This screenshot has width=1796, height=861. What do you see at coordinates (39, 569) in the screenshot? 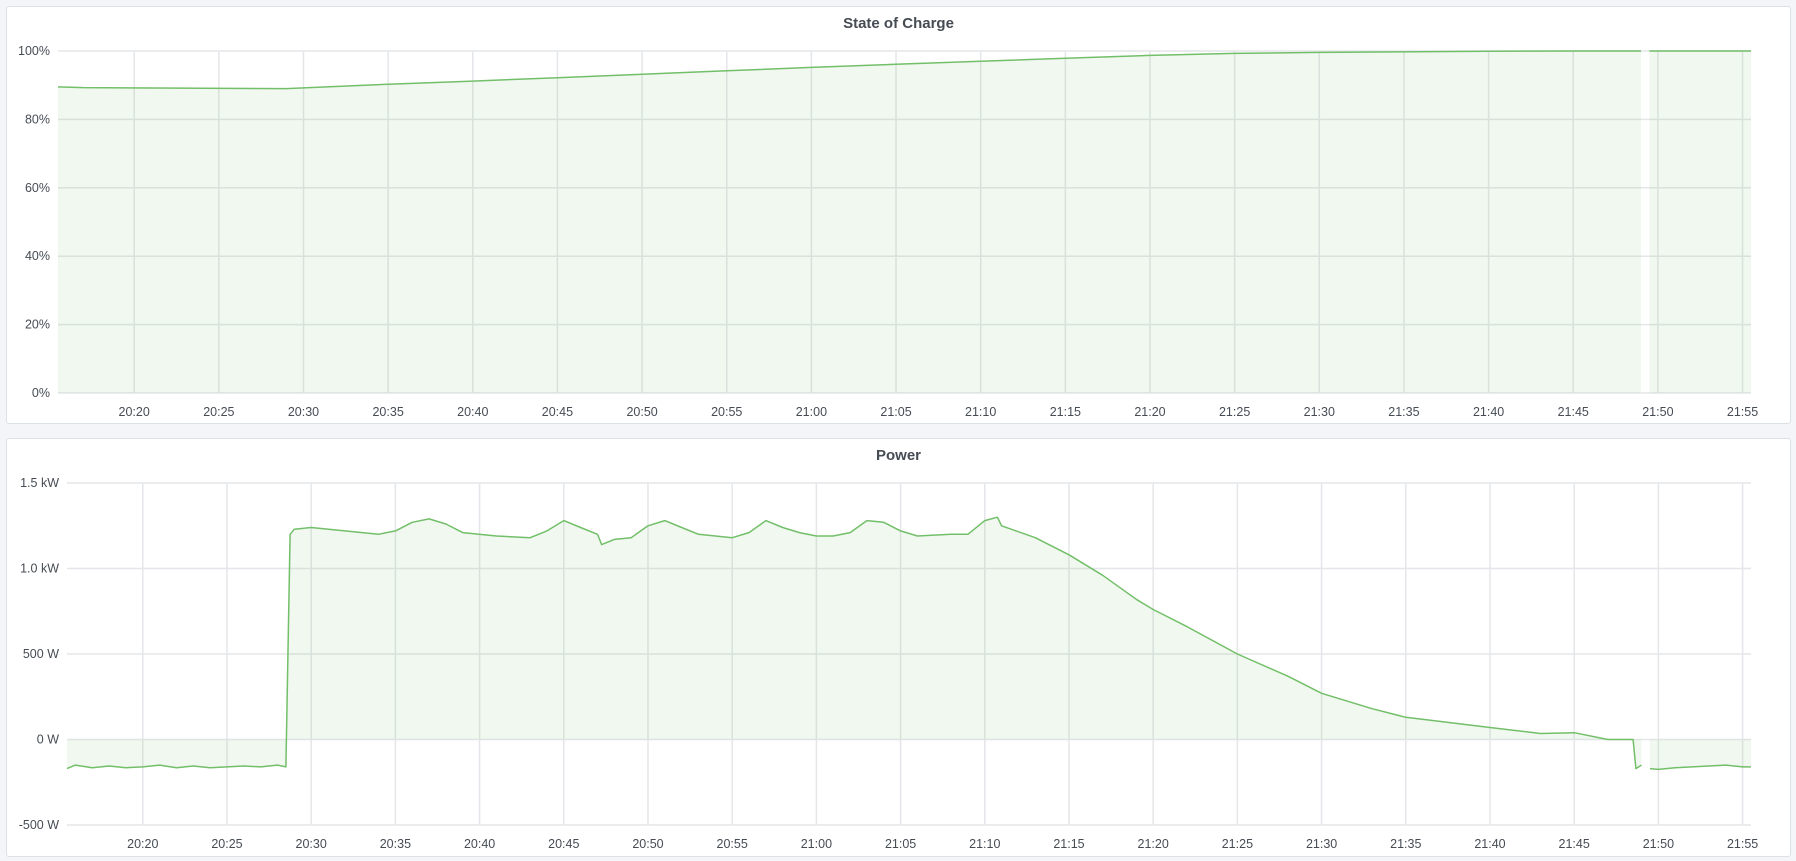
I see `y-tick-label: 1.0 kW` at bounding box center [39, 569].